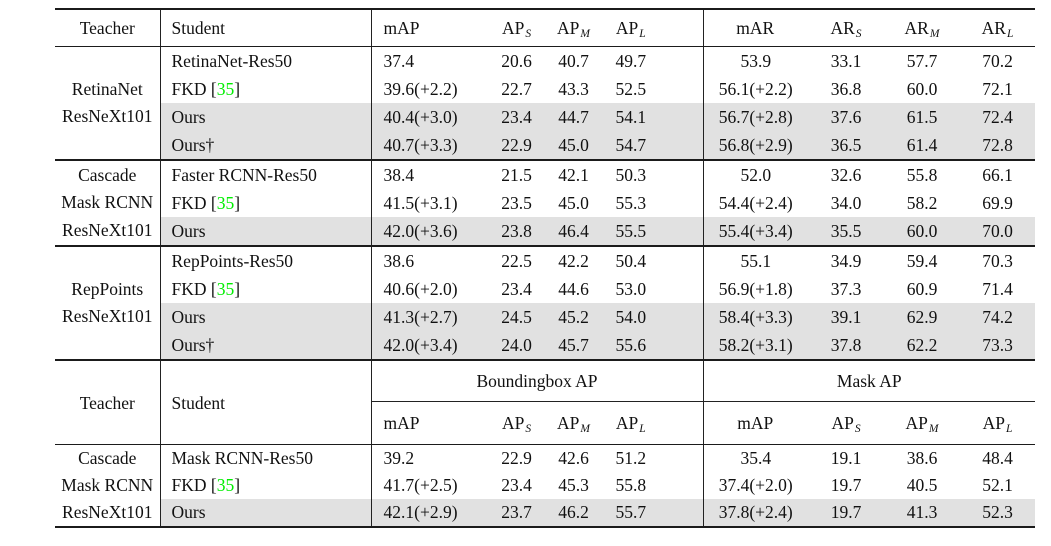 The width and height of the screenshot is (1051, 546). What do you see at coordinates (653, 174) in the screenshot?
I see `value-cell: 50.3` at bounding box center [653, 174].